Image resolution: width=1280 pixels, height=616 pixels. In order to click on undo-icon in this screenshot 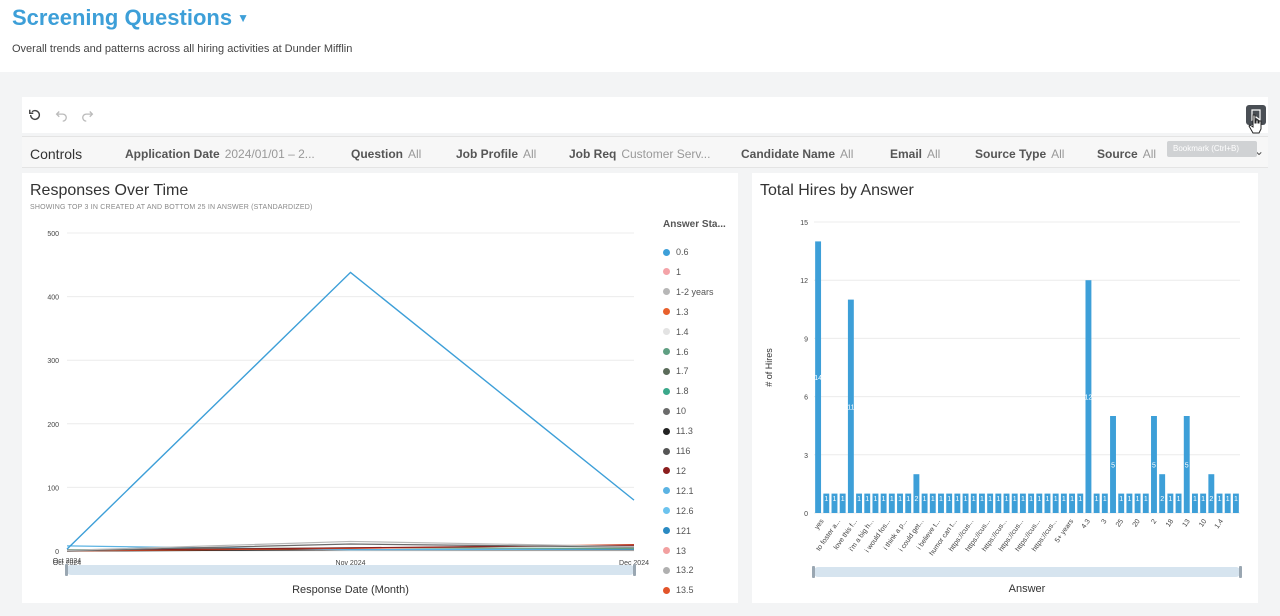, I will do `click(61, 115)`.